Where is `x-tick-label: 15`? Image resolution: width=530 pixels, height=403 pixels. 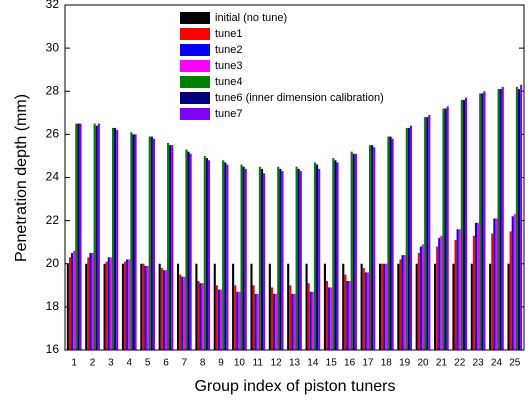 x-tick-label: 15 is located at coordinates (332, 363).